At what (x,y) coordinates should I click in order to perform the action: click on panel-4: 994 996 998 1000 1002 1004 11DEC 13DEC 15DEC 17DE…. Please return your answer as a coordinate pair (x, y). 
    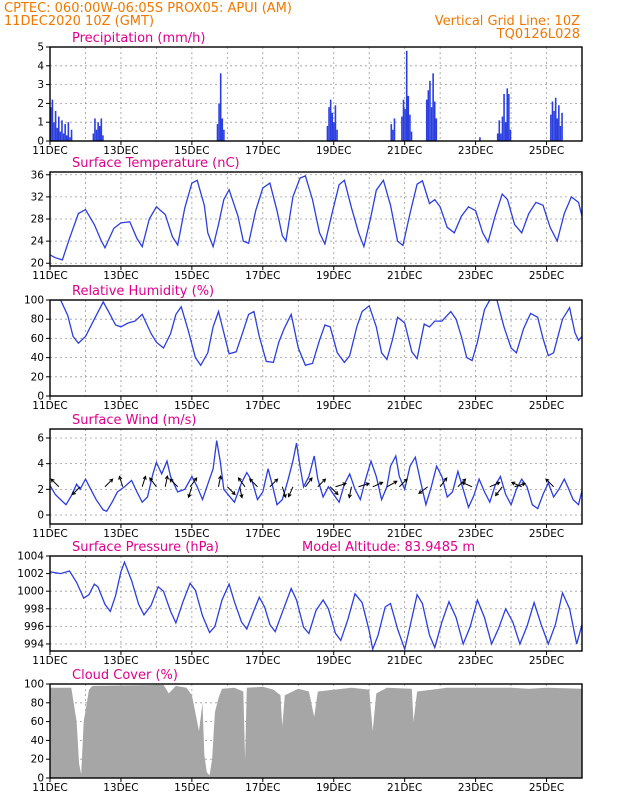
    Looking at the image, I should click on (300, 603).